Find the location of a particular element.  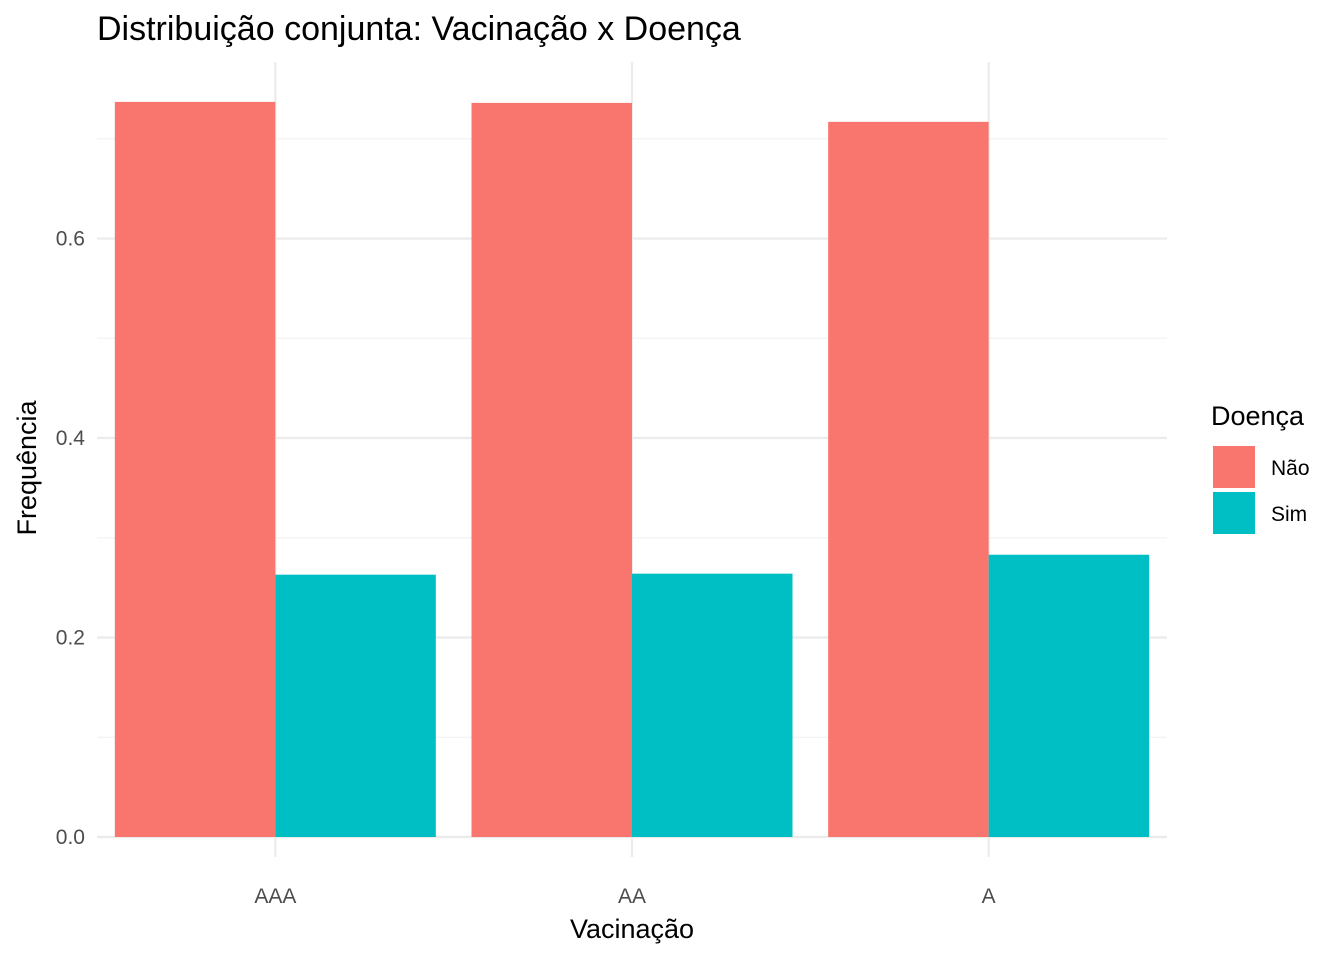

x-tick-label: A is located at coordinates (989, 896).